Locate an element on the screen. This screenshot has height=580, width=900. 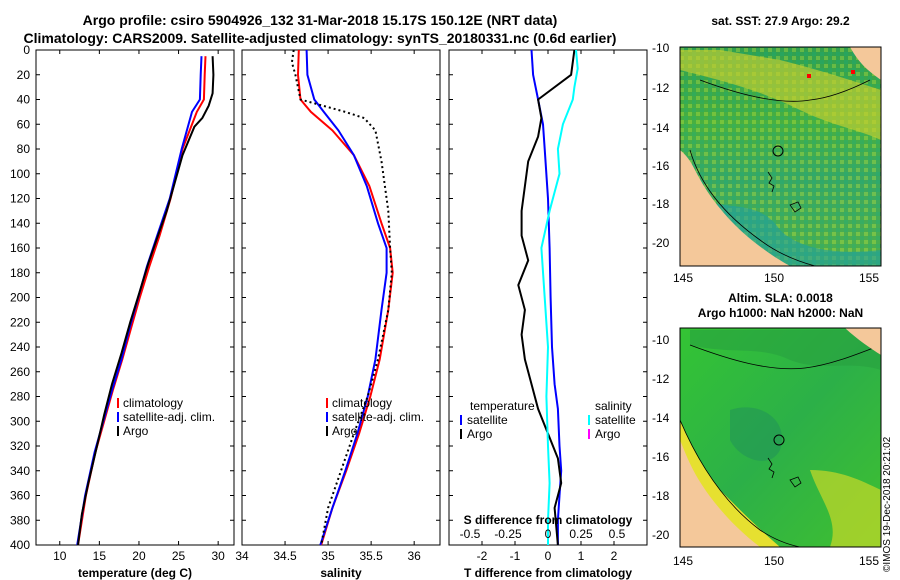
x-tick-label: -1 is located at coordinates (515, 556).